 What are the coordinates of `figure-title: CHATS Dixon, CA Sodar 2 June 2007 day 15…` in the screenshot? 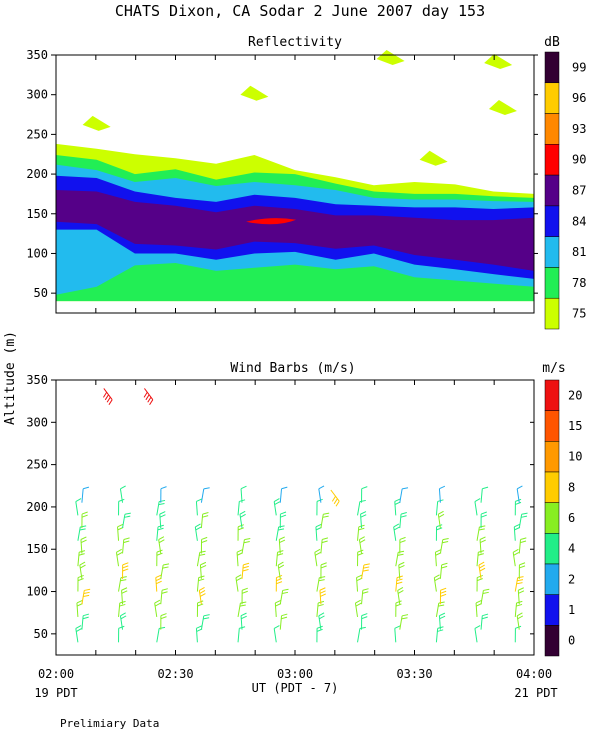 It's located at (300, 11).